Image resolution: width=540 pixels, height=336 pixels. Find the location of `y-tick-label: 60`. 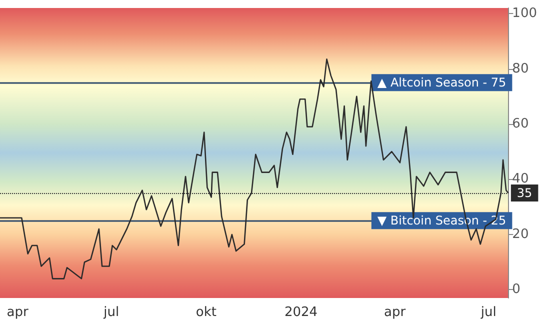

y-tick-label: 60 is located at coordinates (520, 124).